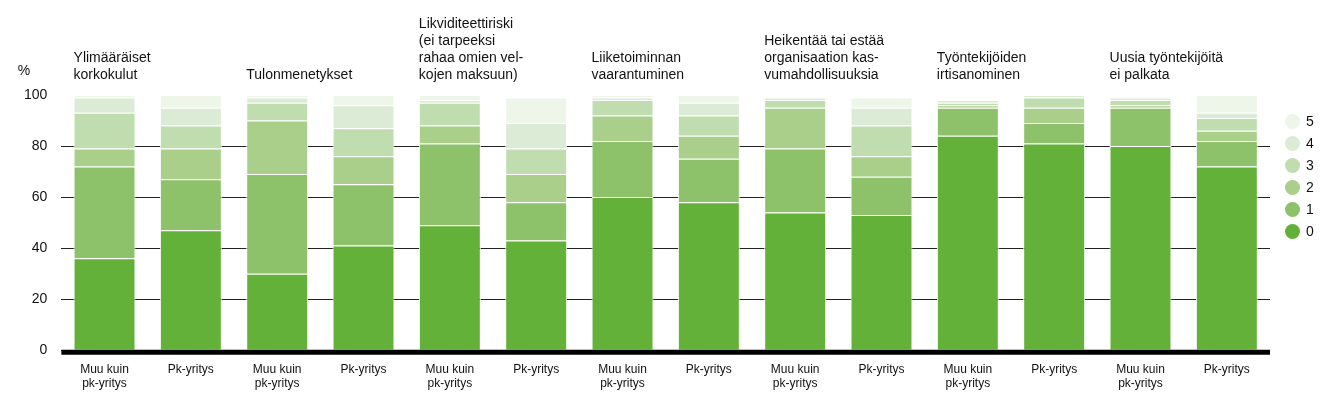  I want to click on legend-label: 0, so click(1310, 231).